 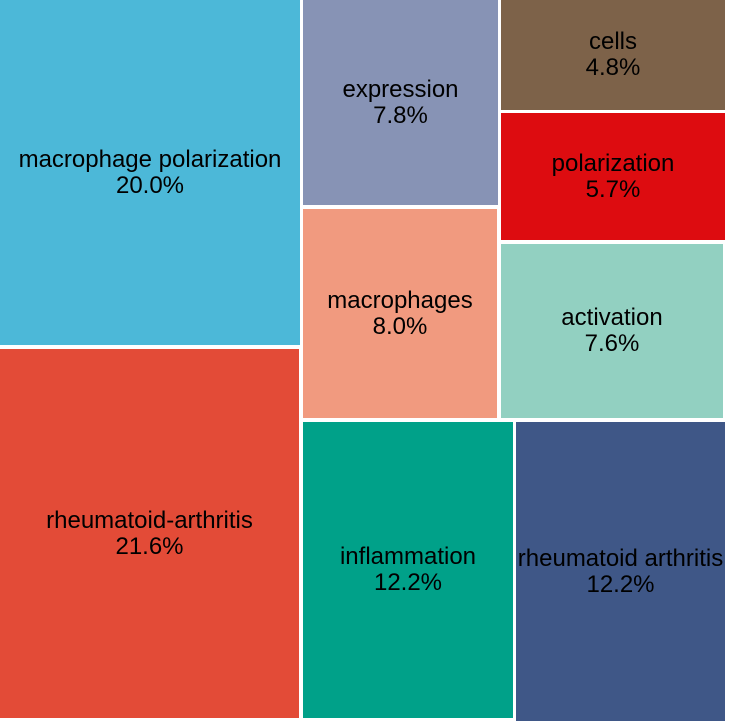 I want to click on treemap-cell-label: rheumatoid-arthritis, so click(x=149, y=520).